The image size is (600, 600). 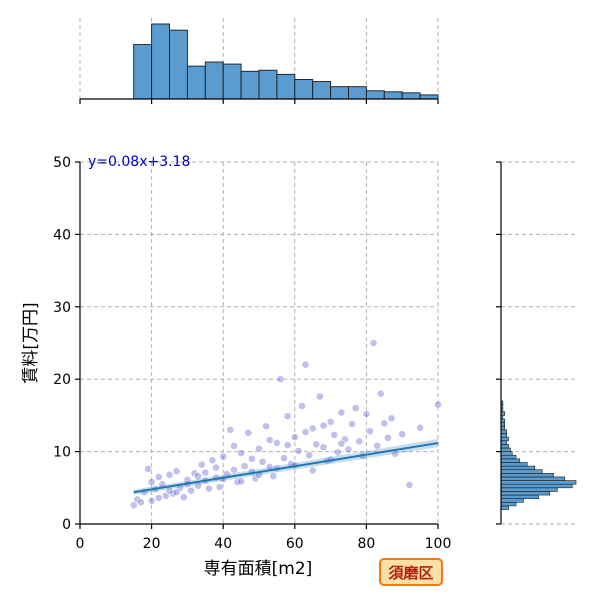 I want to click on y-tick-label: 0, so click(x=66, y=525).